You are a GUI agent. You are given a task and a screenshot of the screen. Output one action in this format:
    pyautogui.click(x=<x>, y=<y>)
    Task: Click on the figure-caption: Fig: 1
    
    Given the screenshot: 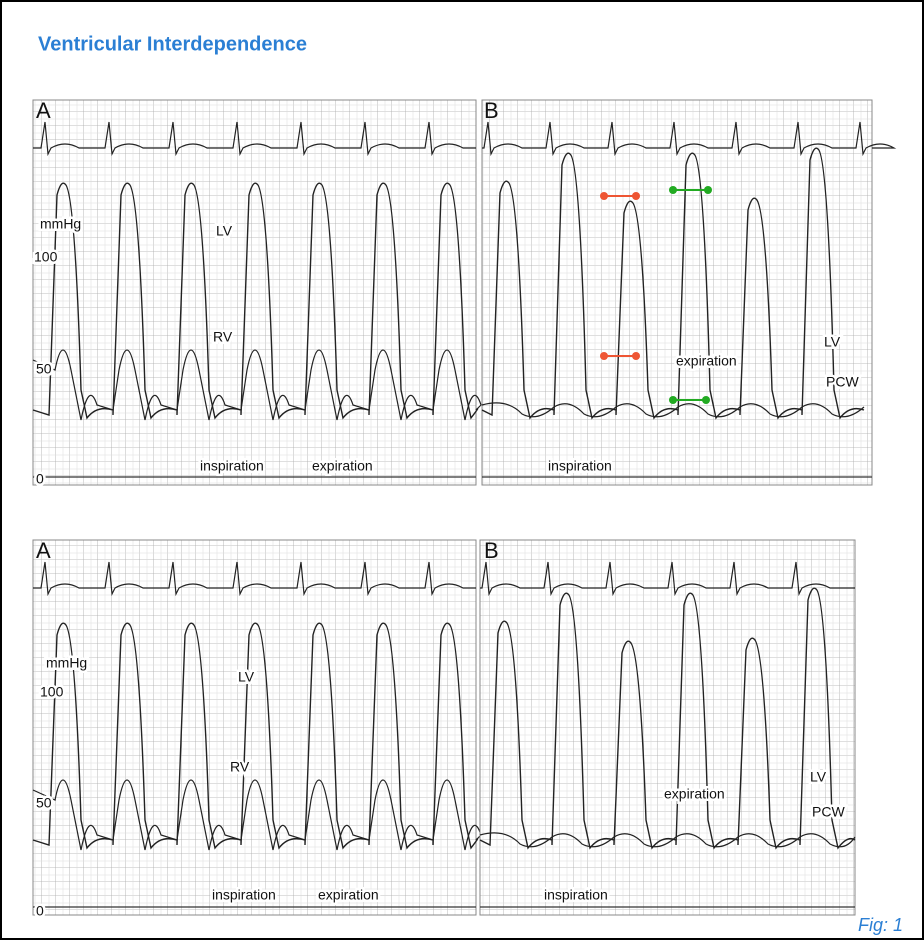 What is the action you would take?
    pyautogui.click(x=880, y=925)
    